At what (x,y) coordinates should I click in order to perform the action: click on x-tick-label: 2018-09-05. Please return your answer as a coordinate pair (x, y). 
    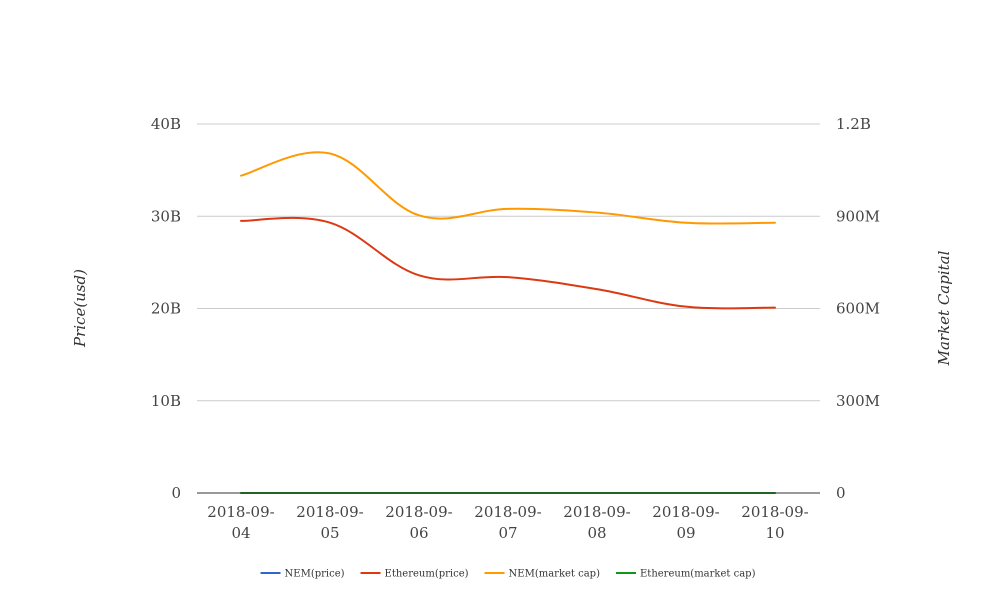
    Looking at the image, I should click on (329, 522).